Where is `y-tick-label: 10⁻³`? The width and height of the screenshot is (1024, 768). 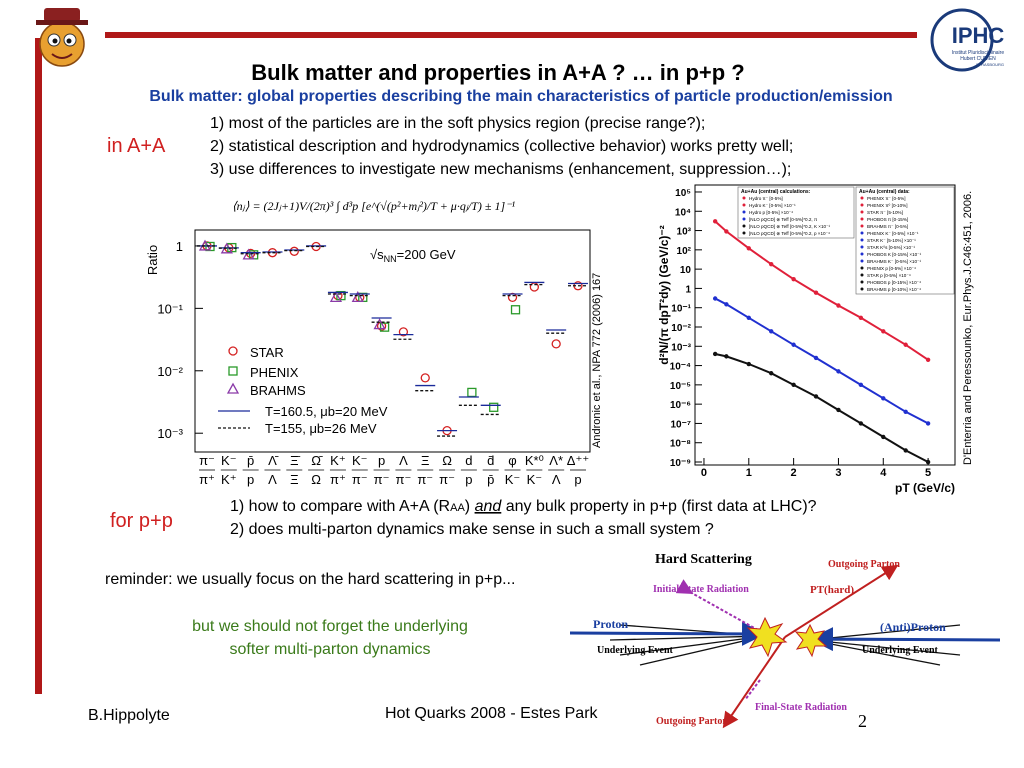 y-tick-label: 10⁻³ is located at coordinates (170, 433).